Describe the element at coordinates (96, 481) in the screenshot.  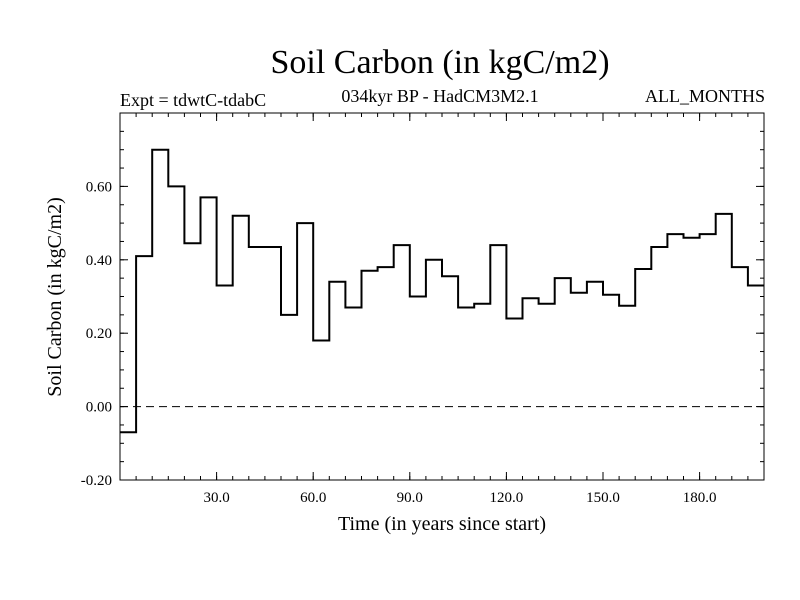
I see `y-tick-label: -0.20` at that location.